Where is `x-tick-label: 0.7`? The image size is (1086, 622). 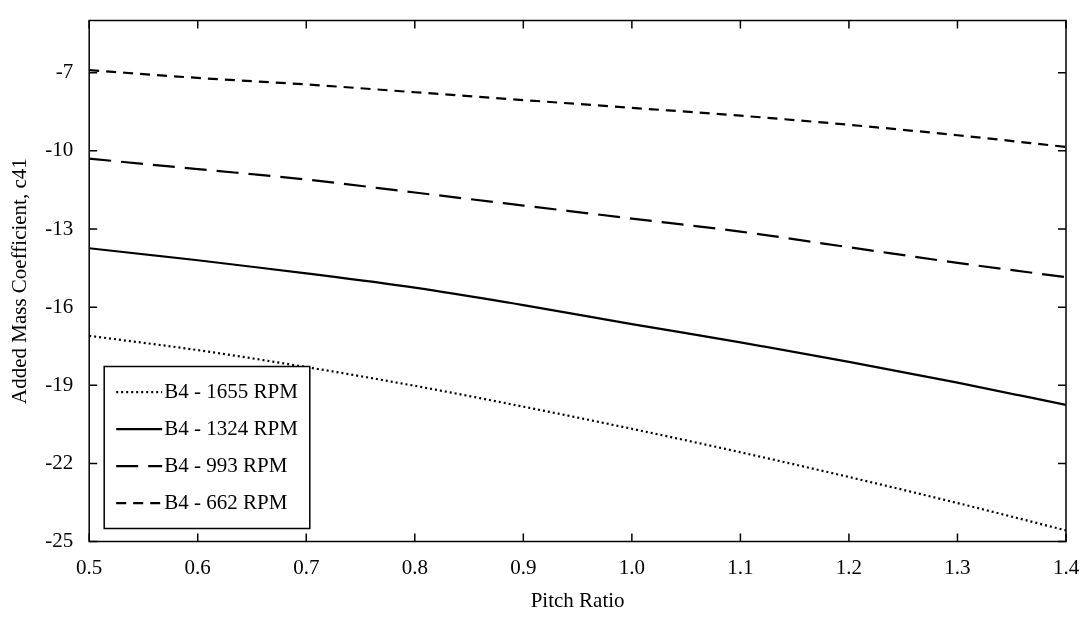 x-tick-label: 0.7 is located at coordinates (306, 566).